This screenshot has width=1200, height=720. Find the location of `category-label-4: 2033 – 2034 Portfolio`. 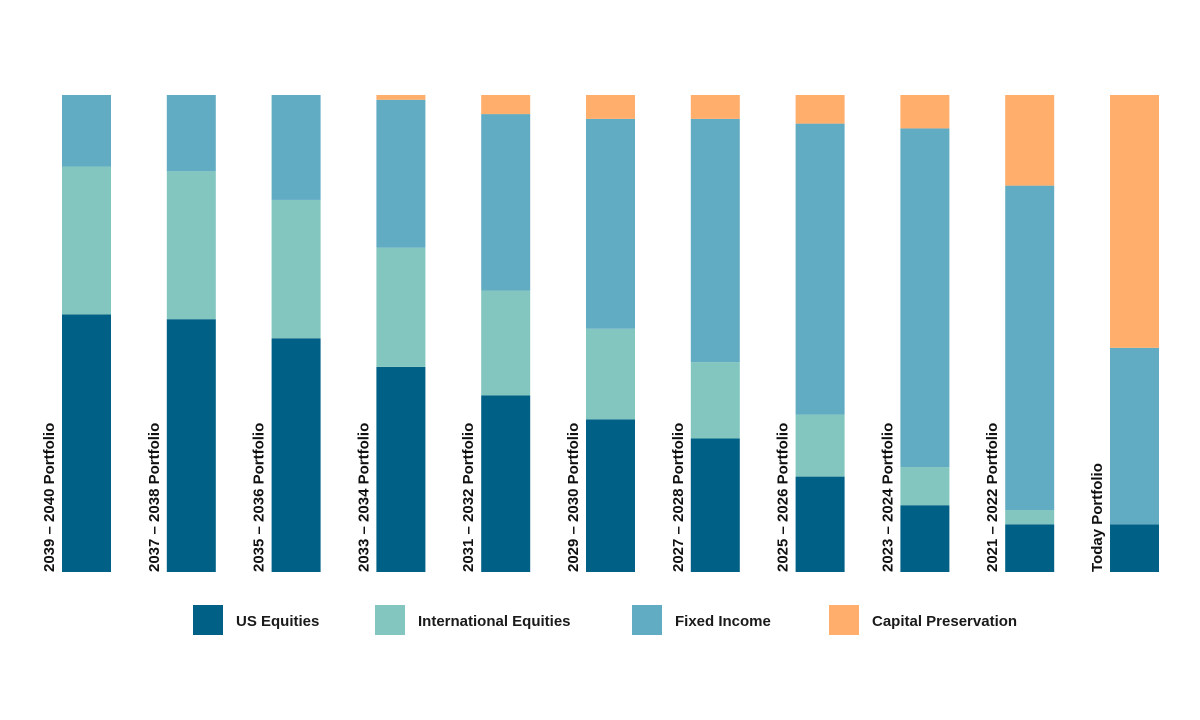

category-label-4: 2033 – 2034 Portfolio is located at coordinates (363, 497).